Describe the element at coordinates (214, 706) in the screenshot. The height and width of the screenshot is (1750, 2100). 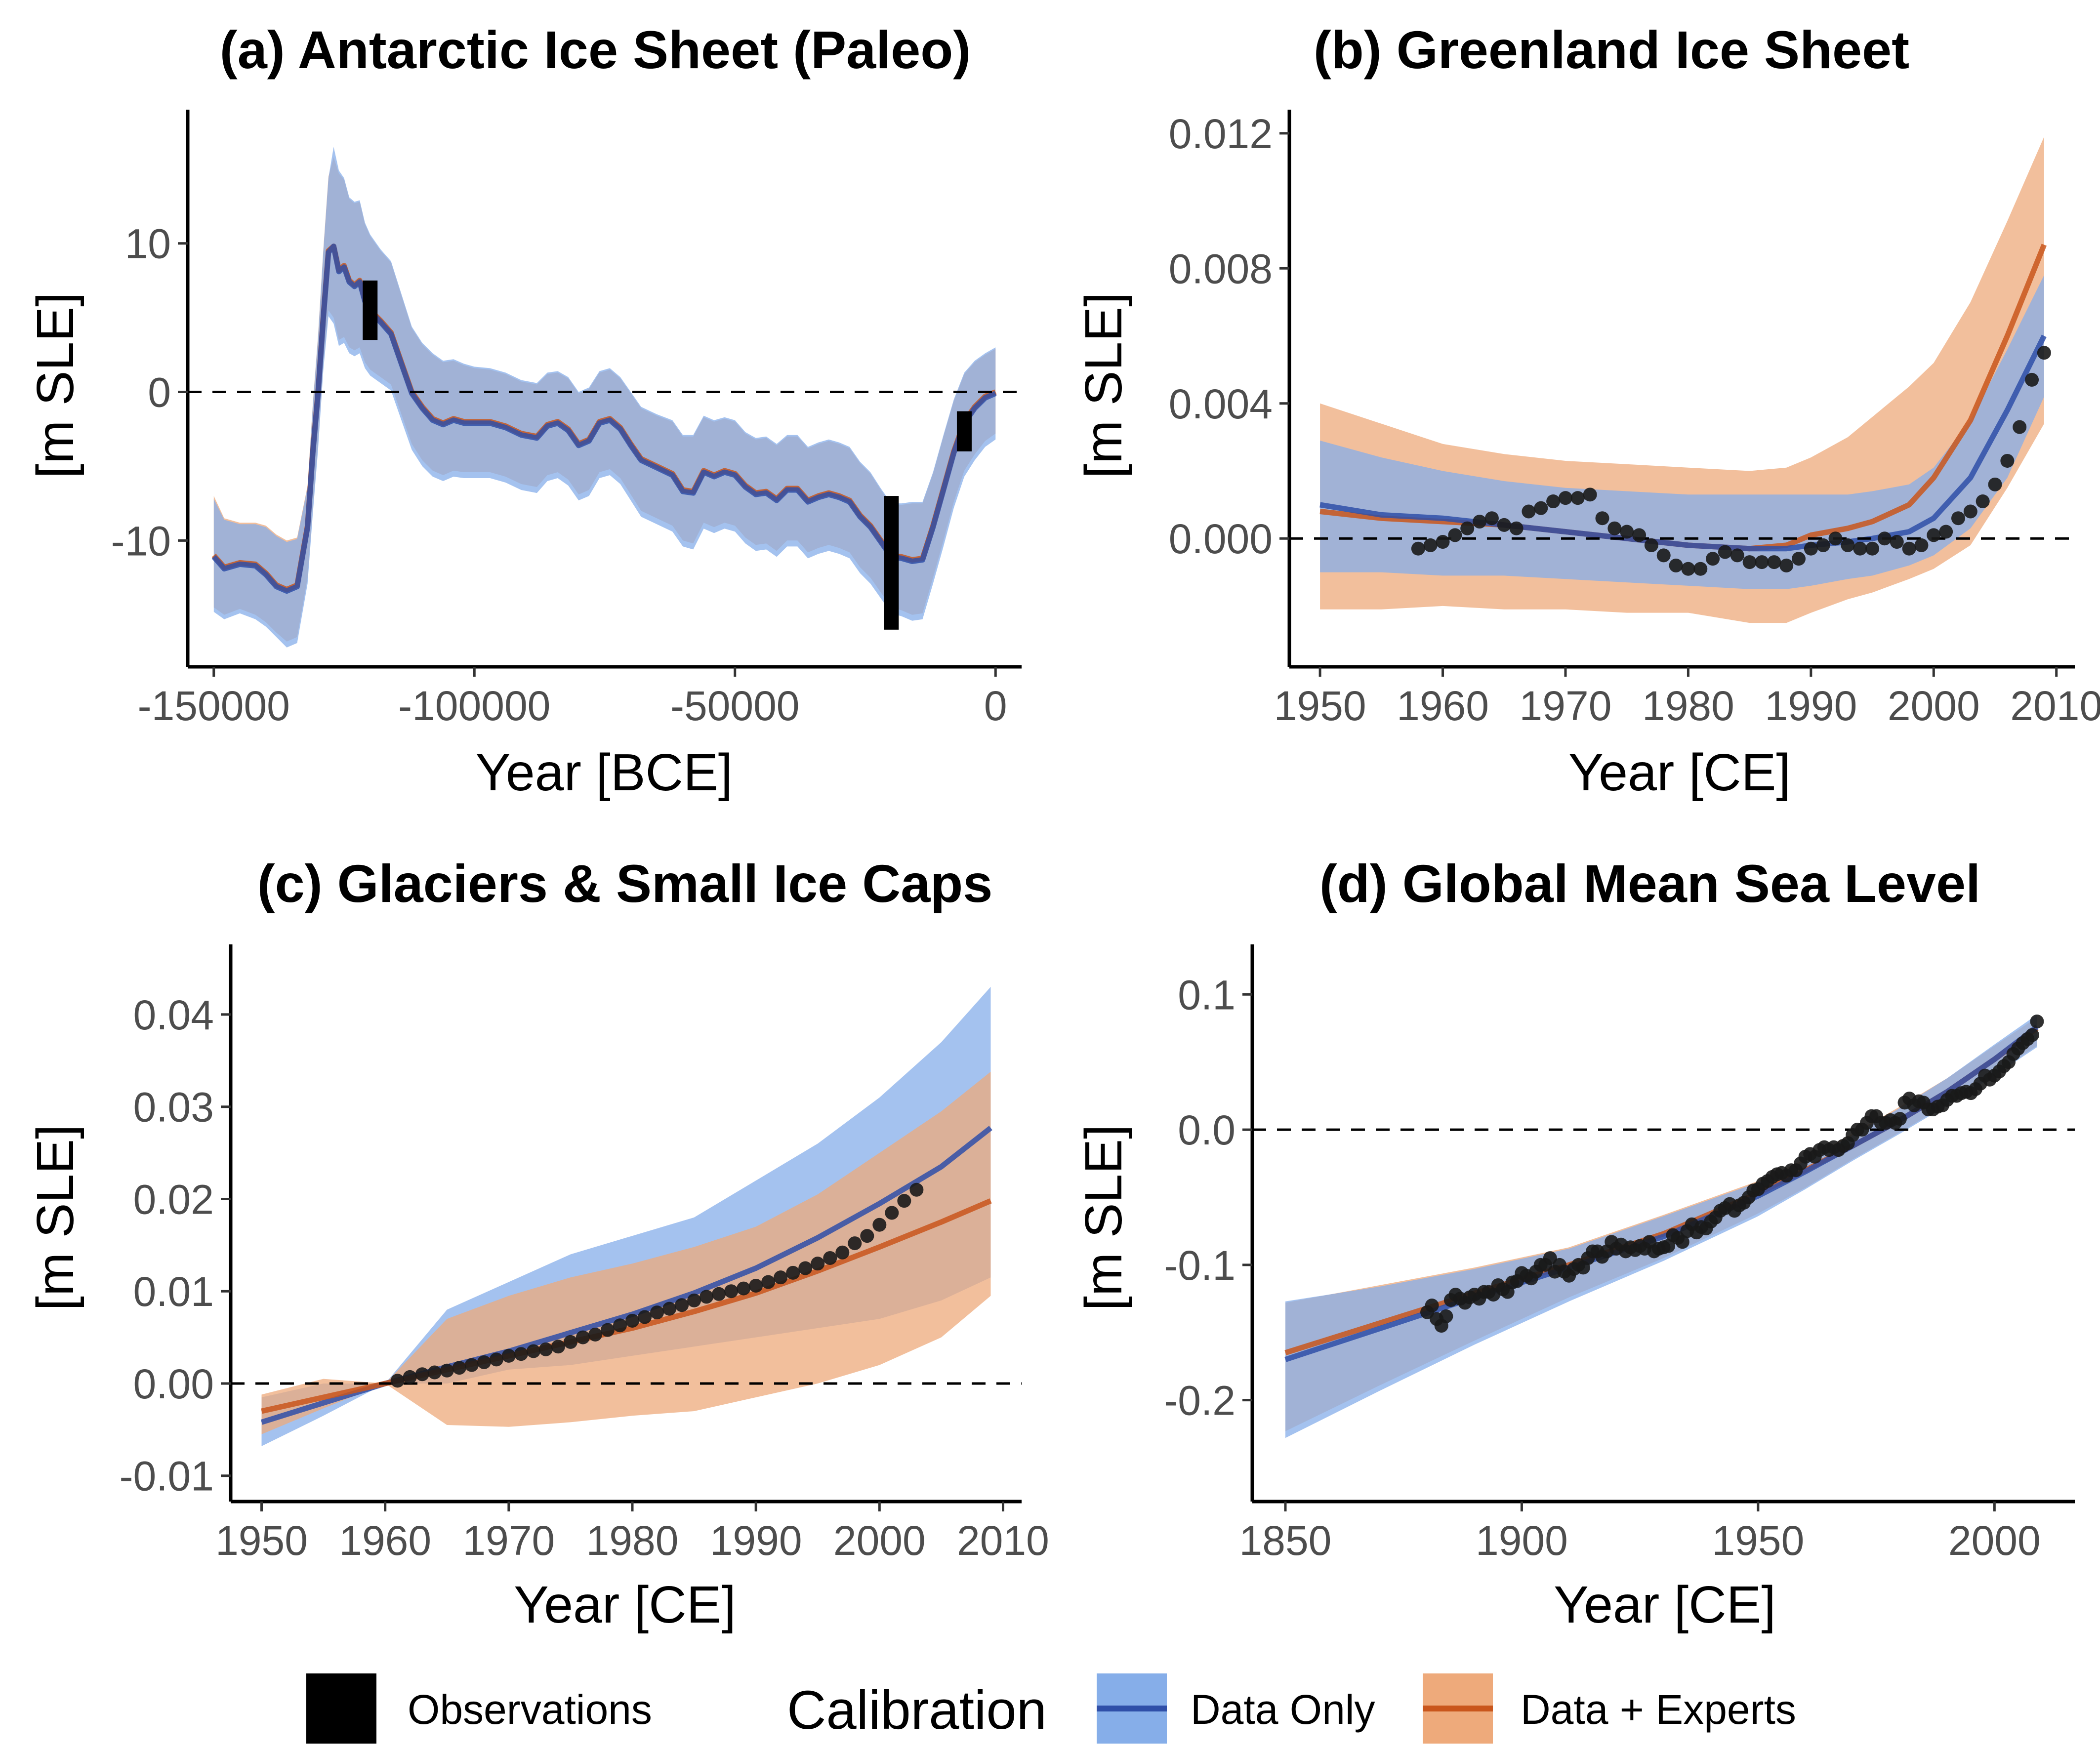
I see `x-tick-label-a-0: -150000` at that location.